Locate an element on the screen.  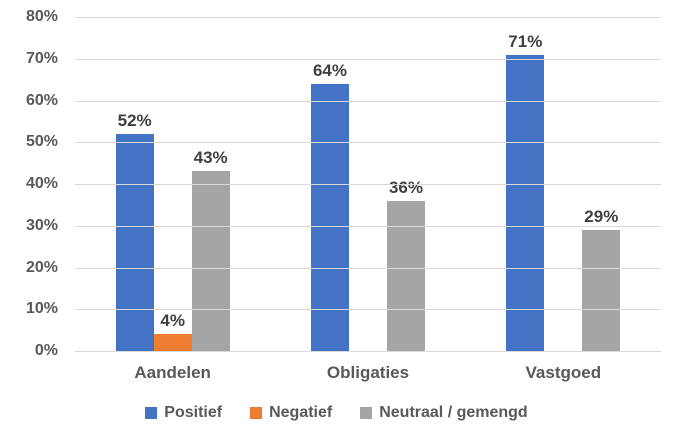
bar-slot-positief-aandelen: 52% is located at coordinates (134, 184).